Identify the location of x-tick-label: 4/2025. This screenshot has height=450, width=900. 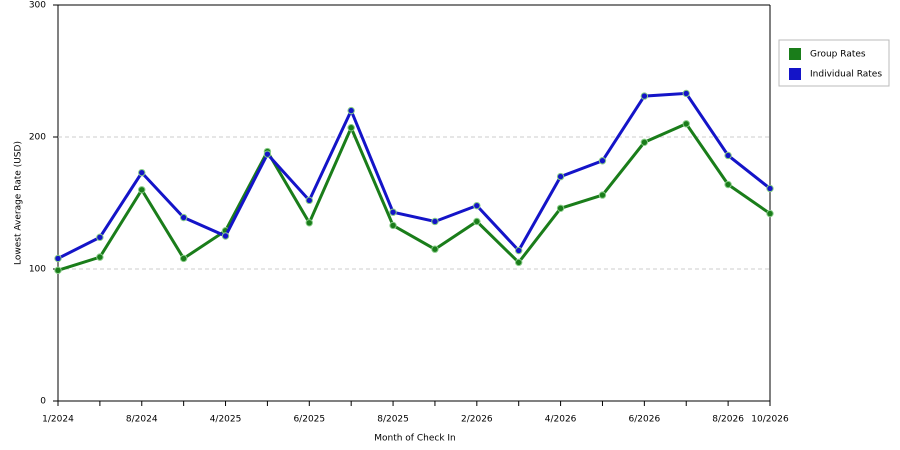
(226, 420).